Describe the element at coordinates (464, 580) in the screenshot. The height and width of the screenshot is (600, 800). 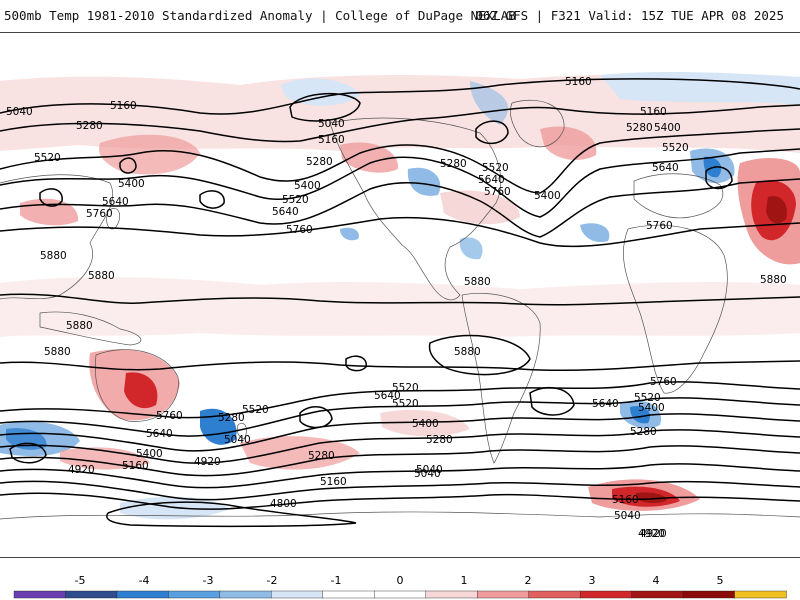
I see `colorbar-tick-label: 1` at that location.